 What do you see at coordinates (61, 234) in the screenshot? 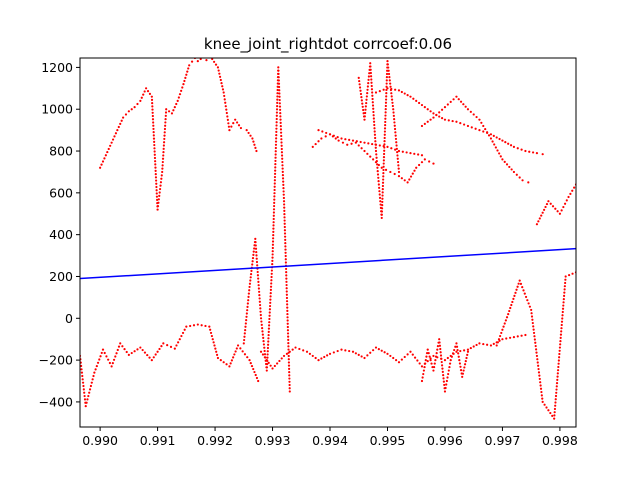
I see `y-tick-label: 400` at bounding box center [61, 234].